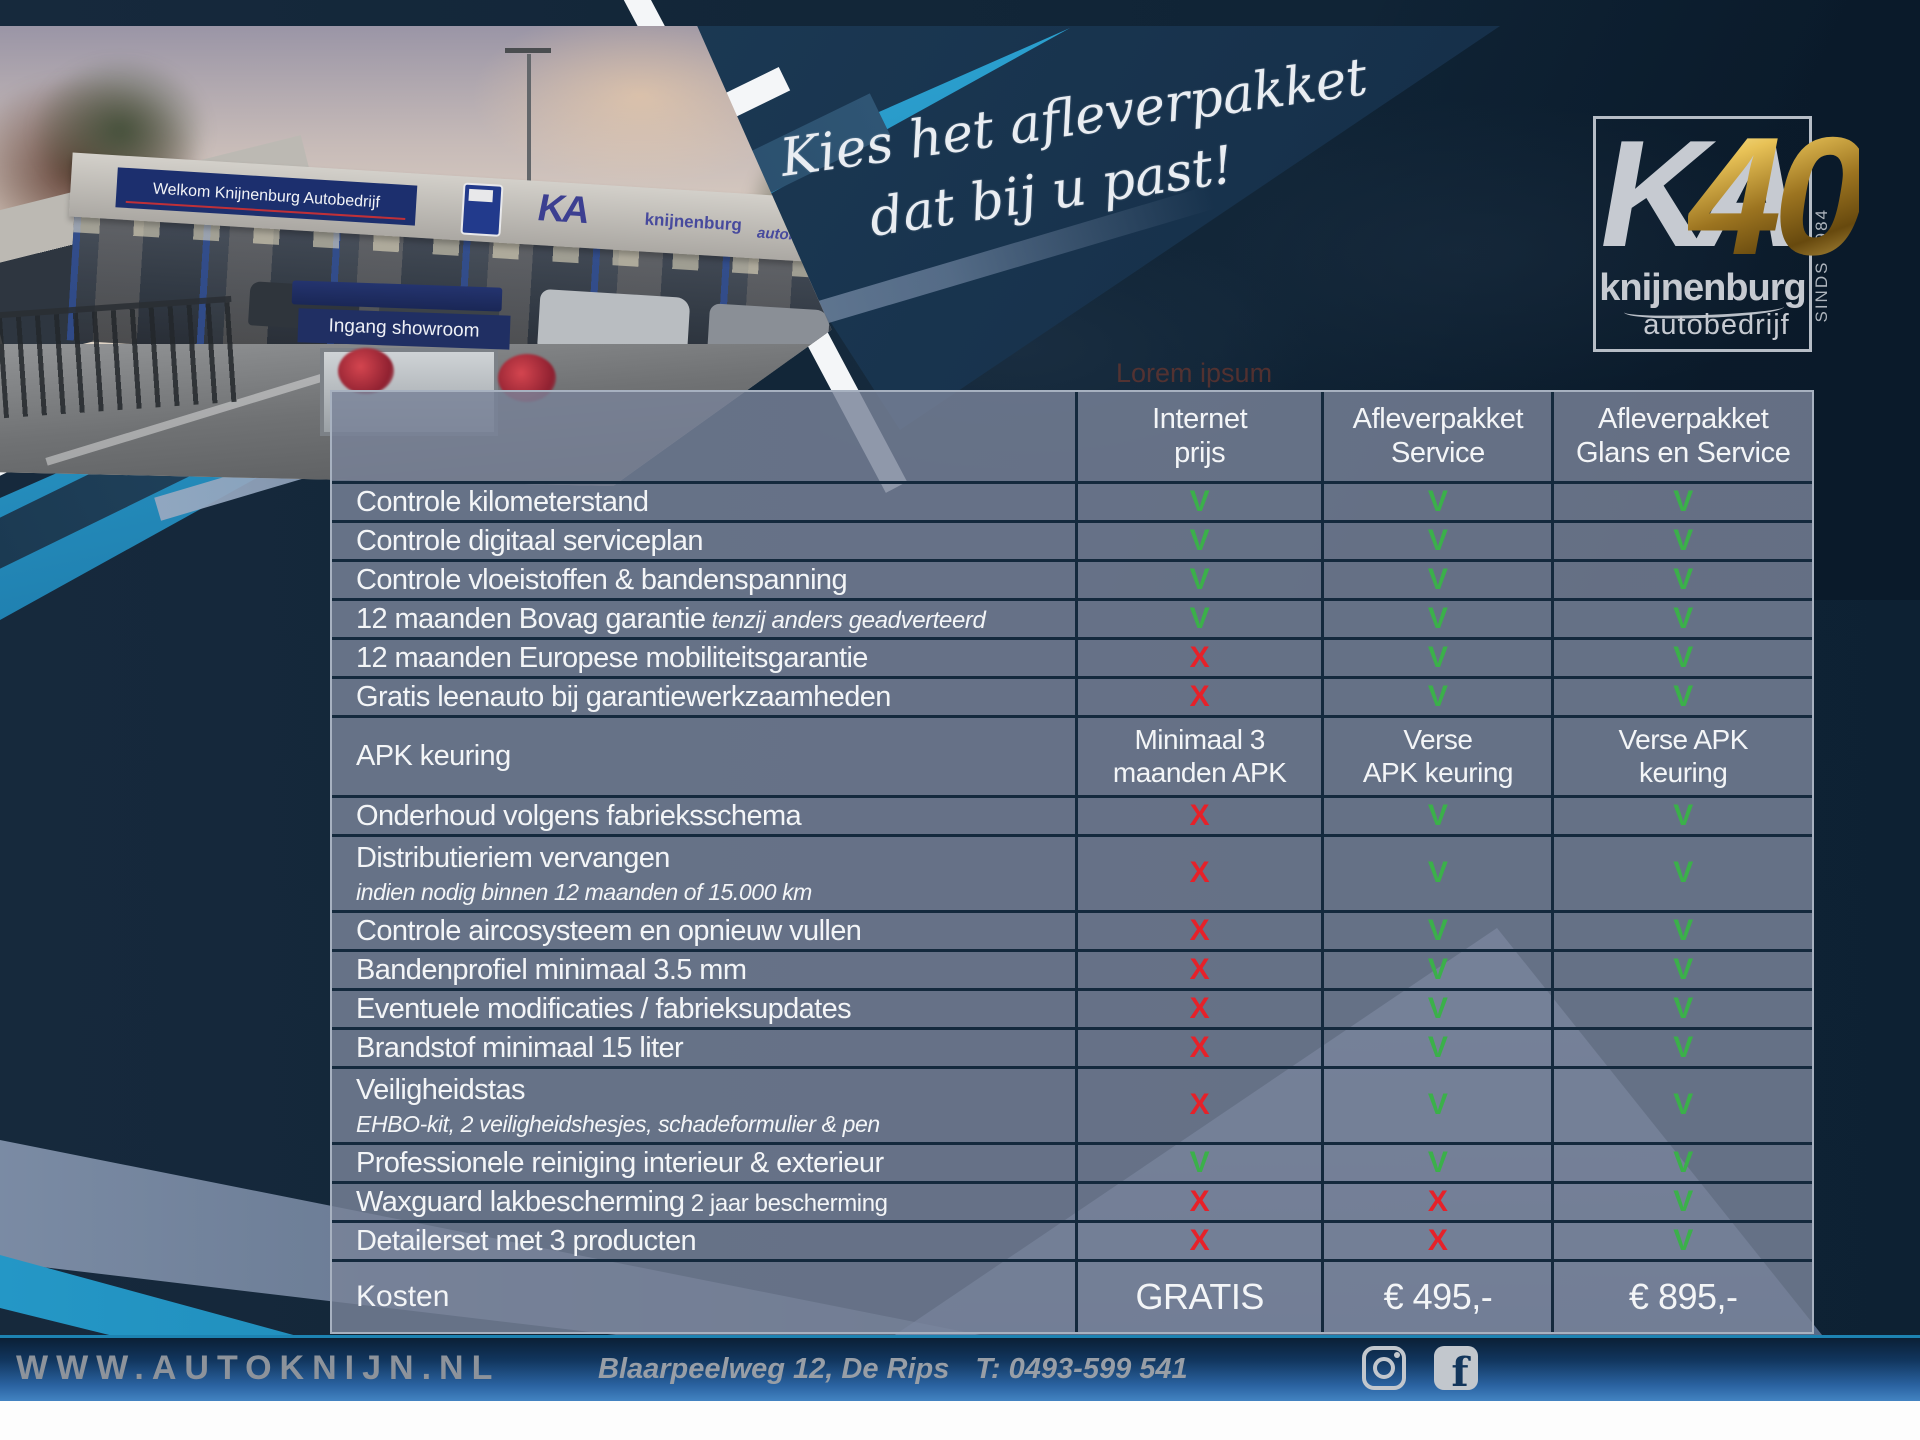 The width and height of the screenshot is (1920, 1440). Describe the element at coordinates (482, 209) in the screenshot. I see `bosch-service-sign` at that location.